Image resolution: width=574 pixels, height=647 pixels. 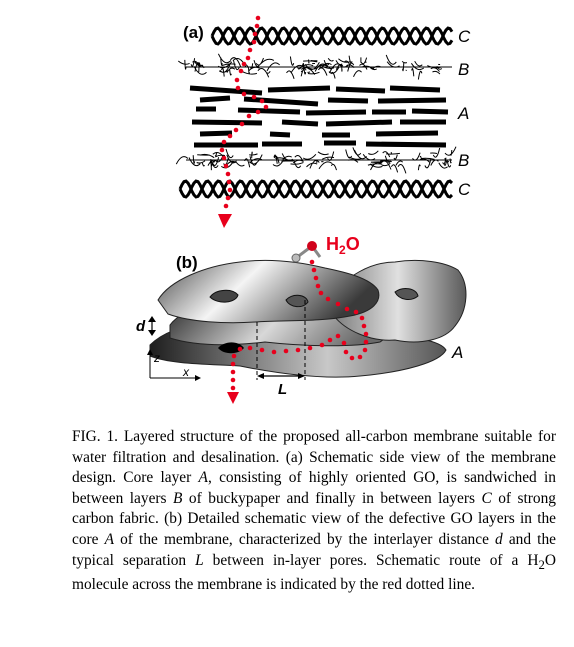 What do you see at coordinates (463, 160) in the screenshot?
I see `layer-label-b-bottom: B` at bounding box center [463, 160].